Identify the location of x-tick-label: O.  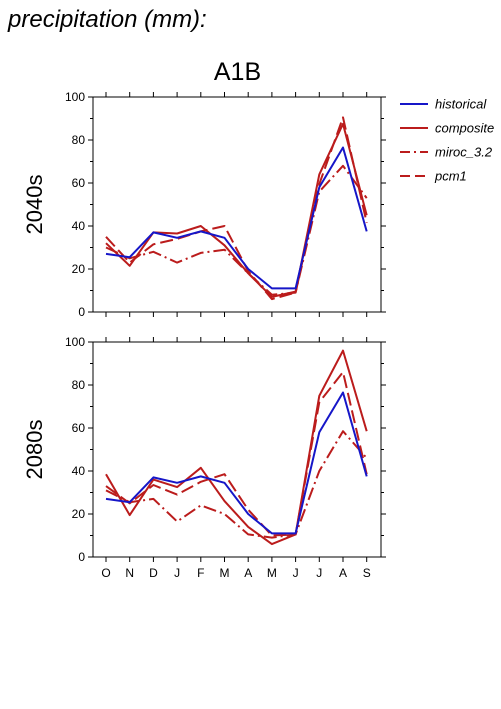
(105, 573).